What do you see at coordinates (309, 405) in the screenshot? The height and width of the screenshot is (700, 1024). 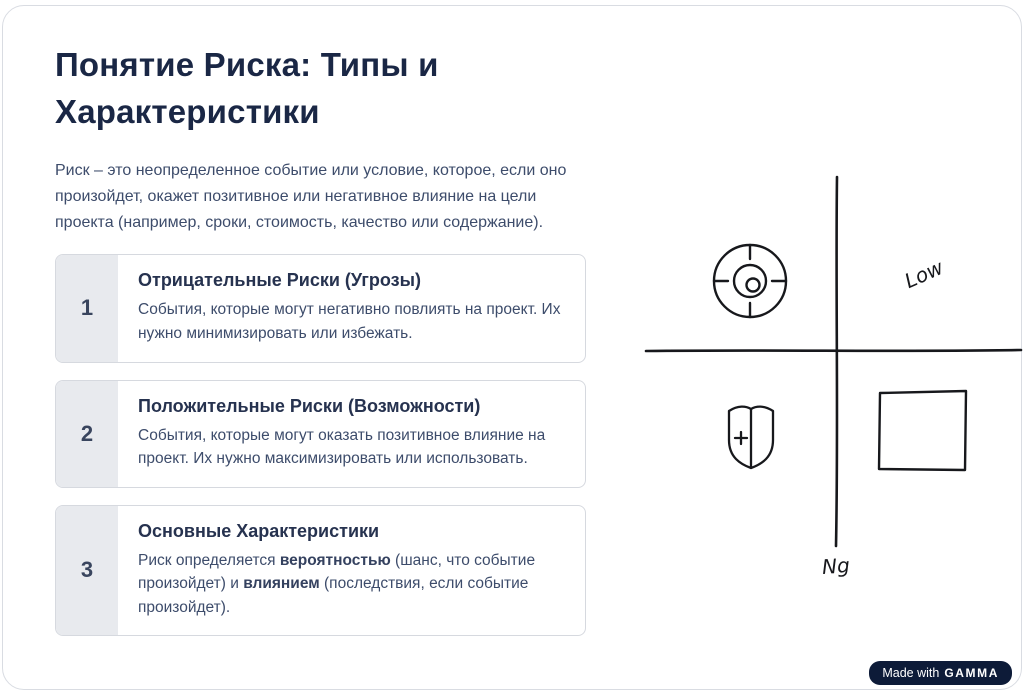 I see `card-title: Положительные Риски (Возможности)` at bounding box center [309, 405].